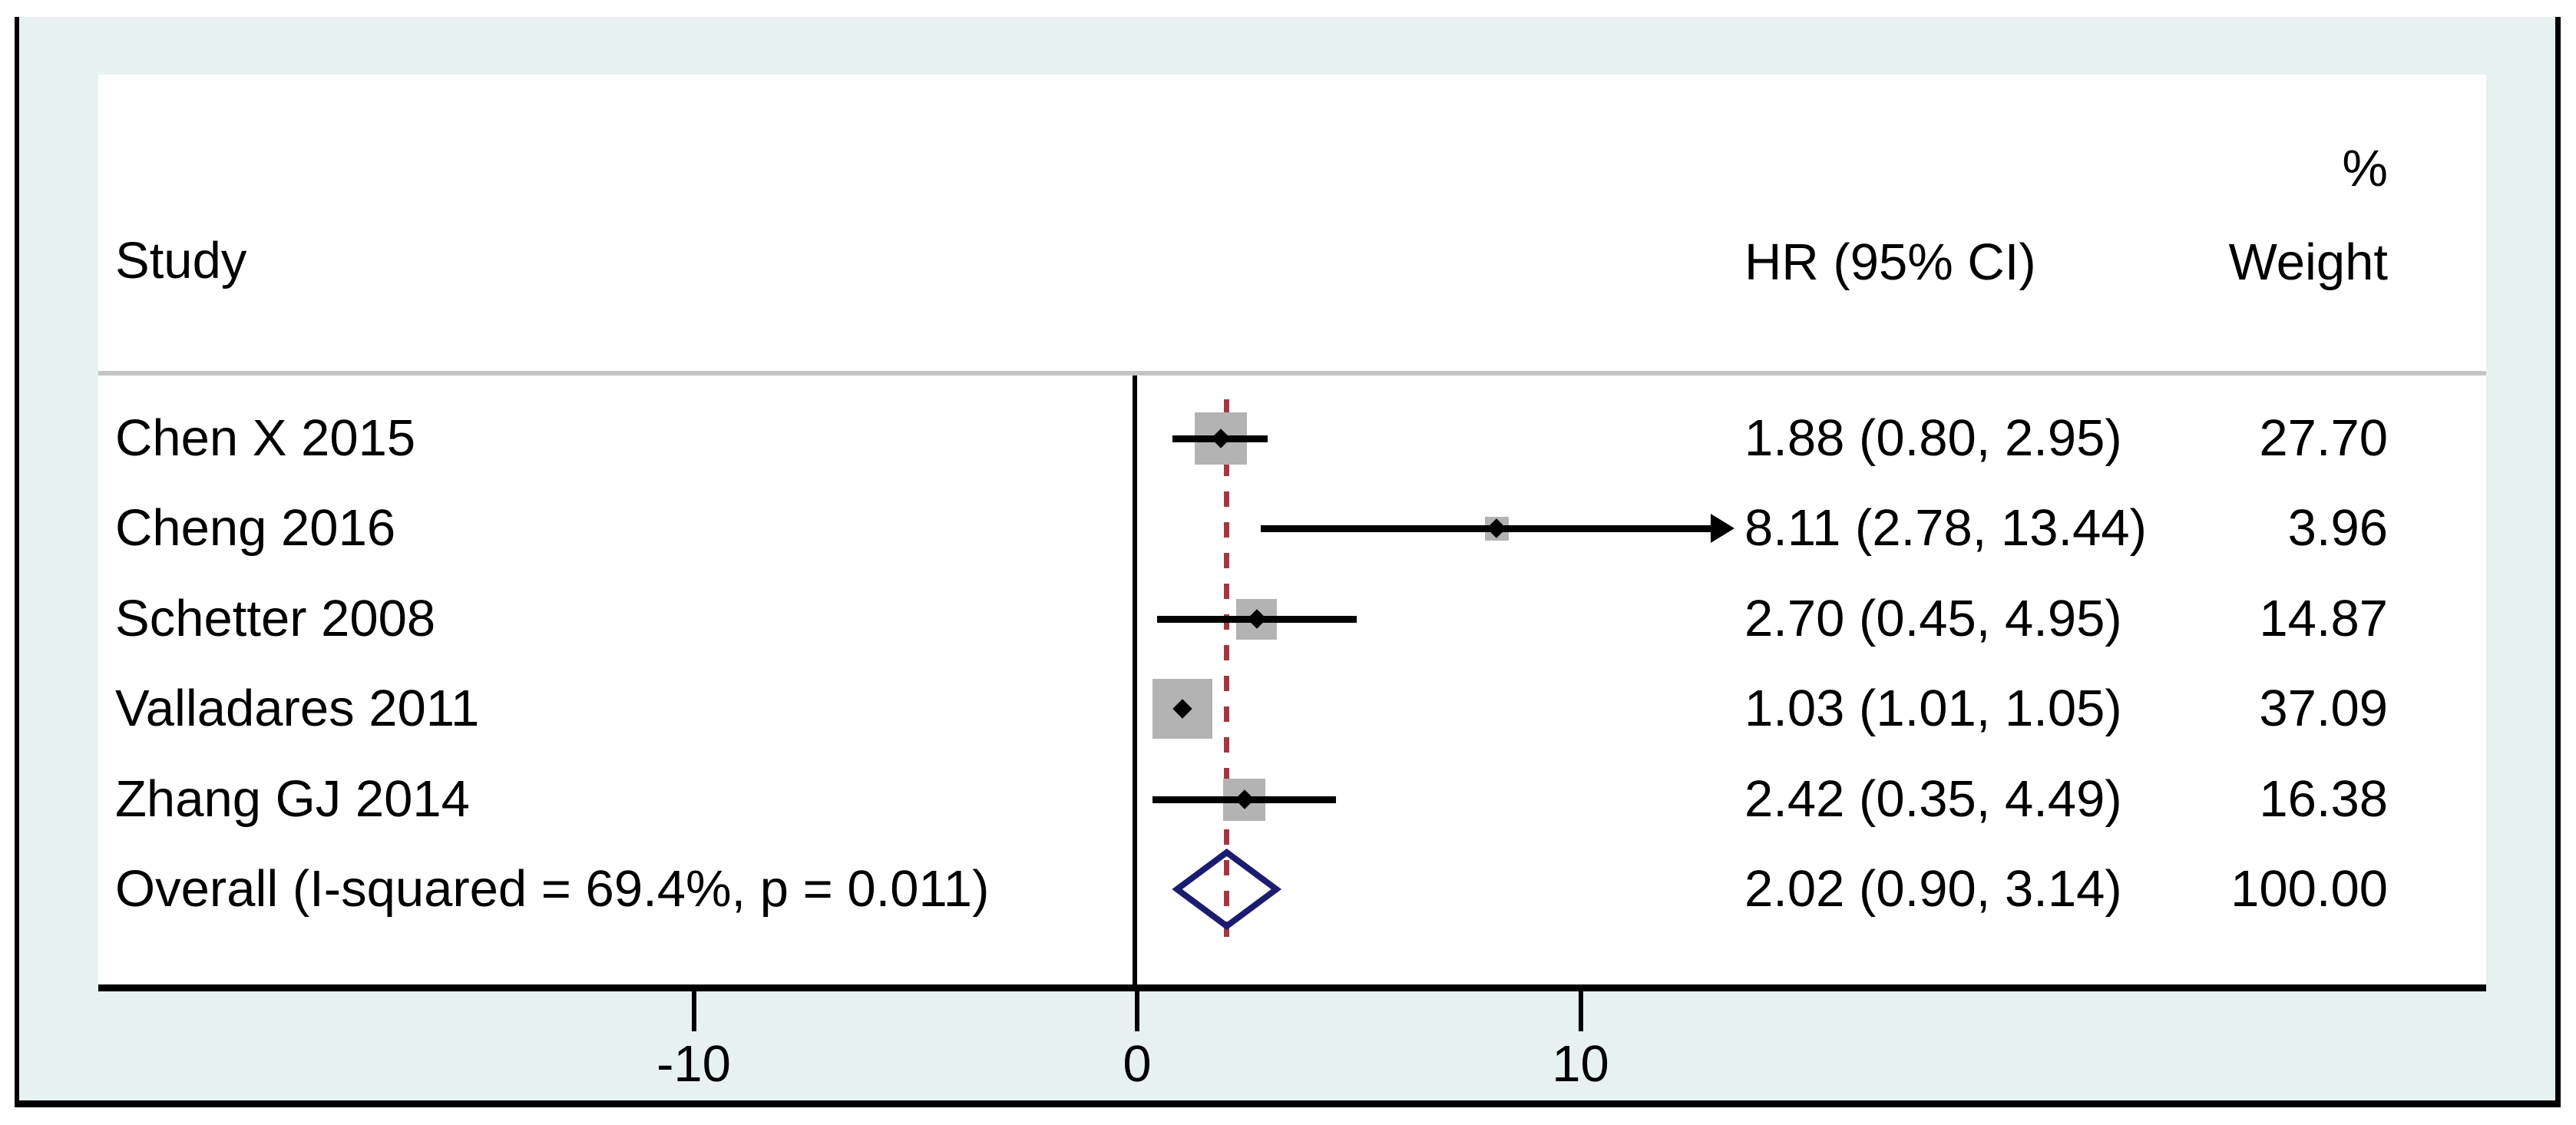  What do you see at coordinates (2323, 799) in the screenshot?
I see `weight-value: 16.38` at bounding box center [2323, 799].